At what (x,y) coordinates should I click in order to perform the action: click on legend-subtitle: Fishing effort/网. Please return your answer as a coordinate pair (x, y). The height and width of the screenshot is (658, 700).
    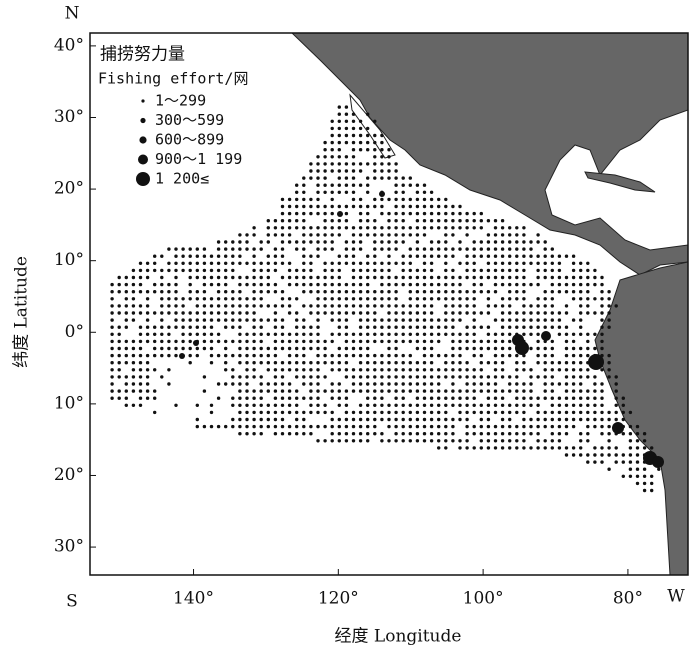
    Looking at the image, I should click on (173, 79).